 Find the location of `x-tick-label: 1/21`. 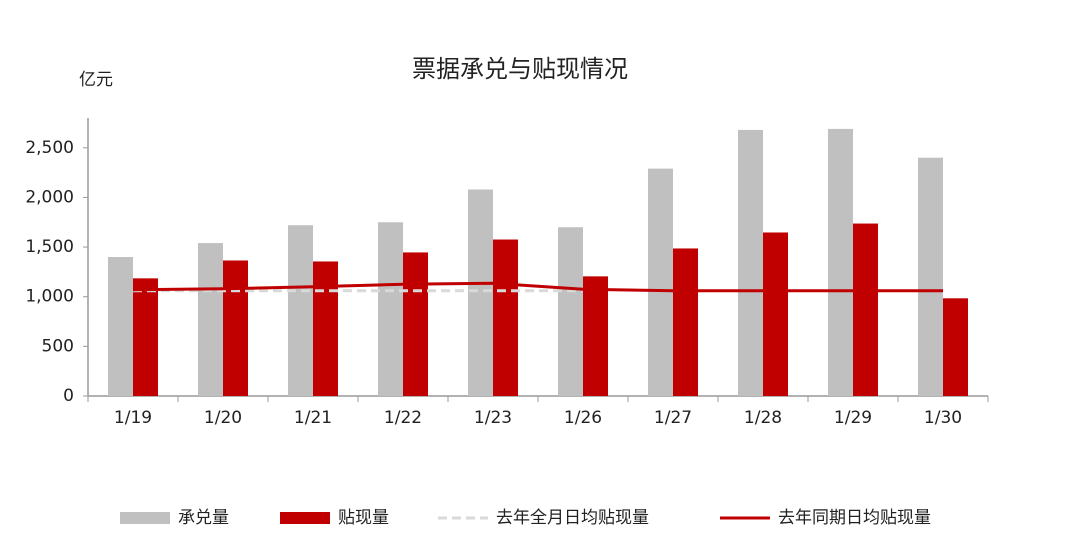

x-tick-label: 1/21 is located at coordinates (313, 418).